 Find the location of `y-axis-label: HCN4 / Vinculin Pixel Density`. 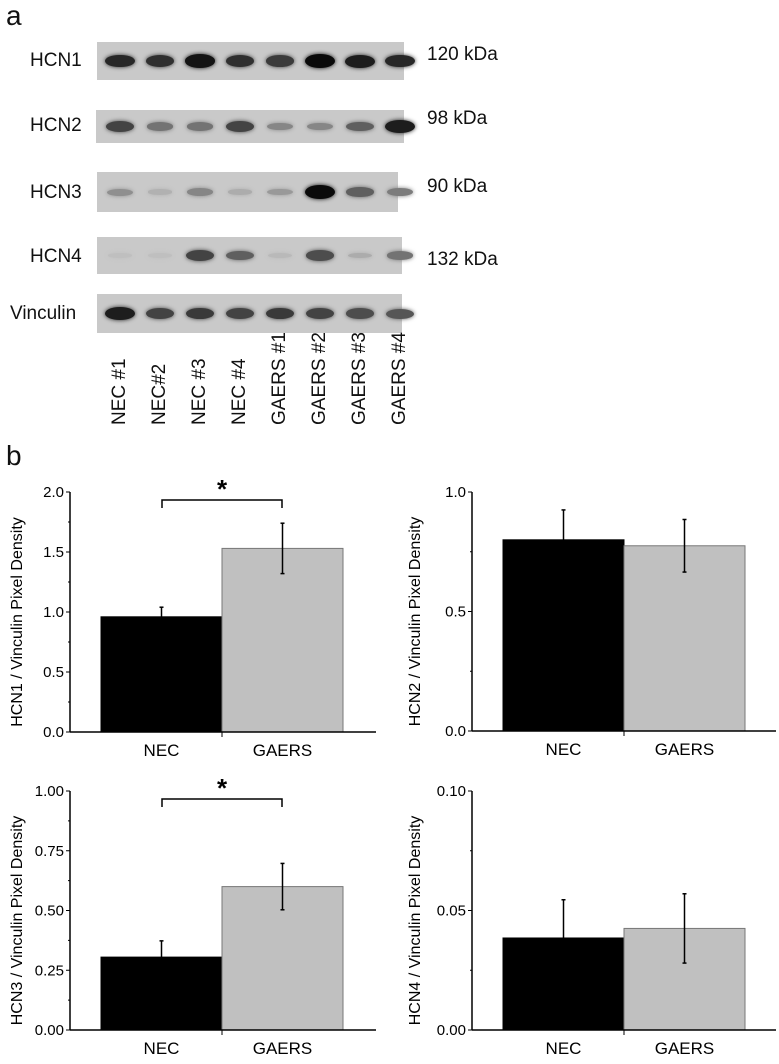

y-axis-label: HCN4 / Vinculin Pixel Density is located at coordinates (415, 921).